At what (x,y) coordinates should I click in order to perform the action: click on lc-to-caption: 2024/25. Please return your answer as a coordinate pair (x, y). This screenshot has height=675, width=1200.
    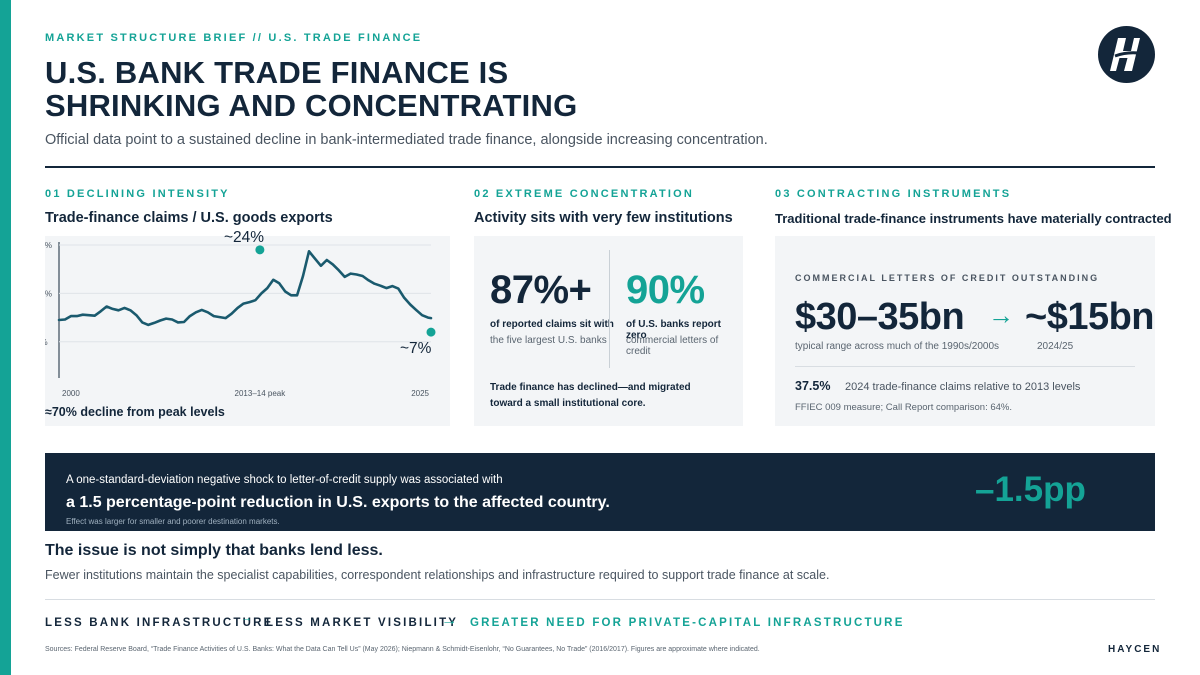
    Looking at the image, I should click on (1055, 346).